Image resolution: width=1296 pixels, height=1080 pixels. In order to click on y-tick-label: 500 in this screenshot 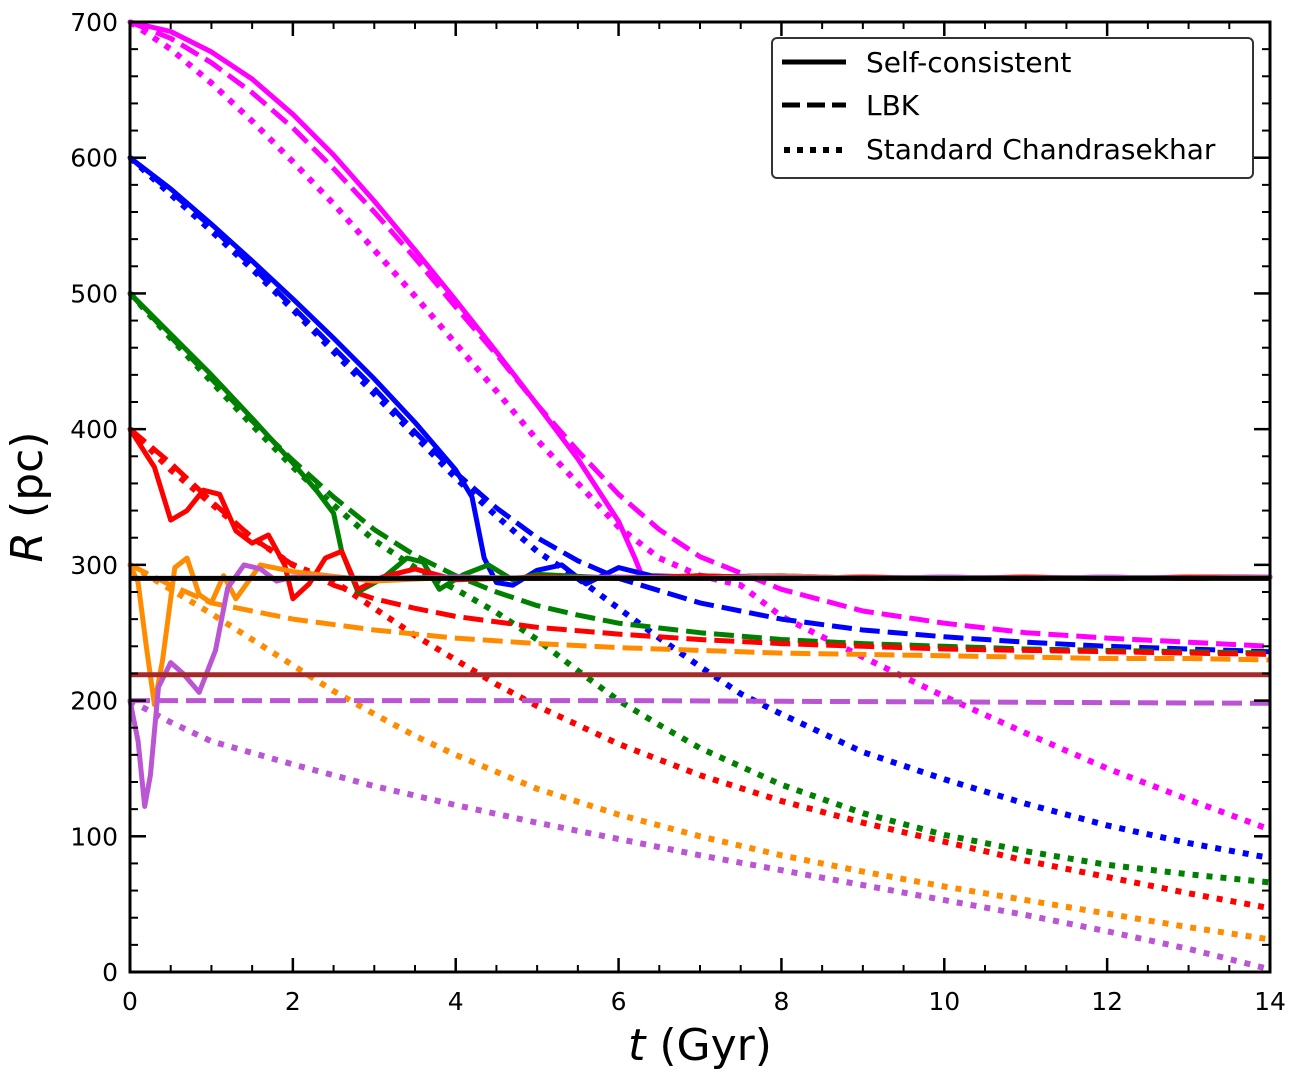, I will do `click(94, 293)`.